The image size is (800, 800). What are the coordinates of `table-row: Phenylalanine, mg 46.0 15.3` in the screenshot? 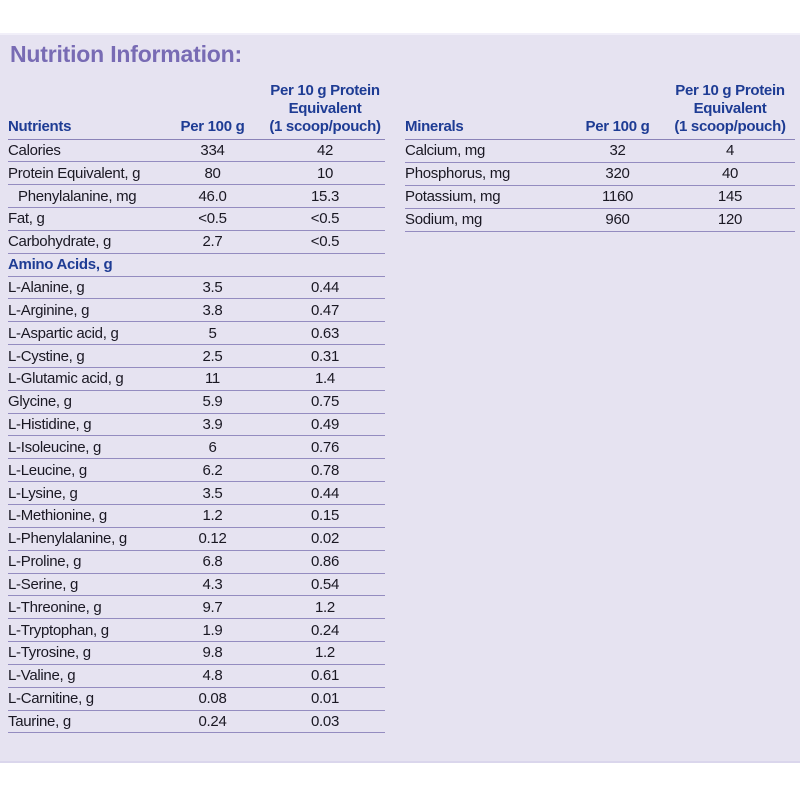 It's located at (196, 196).